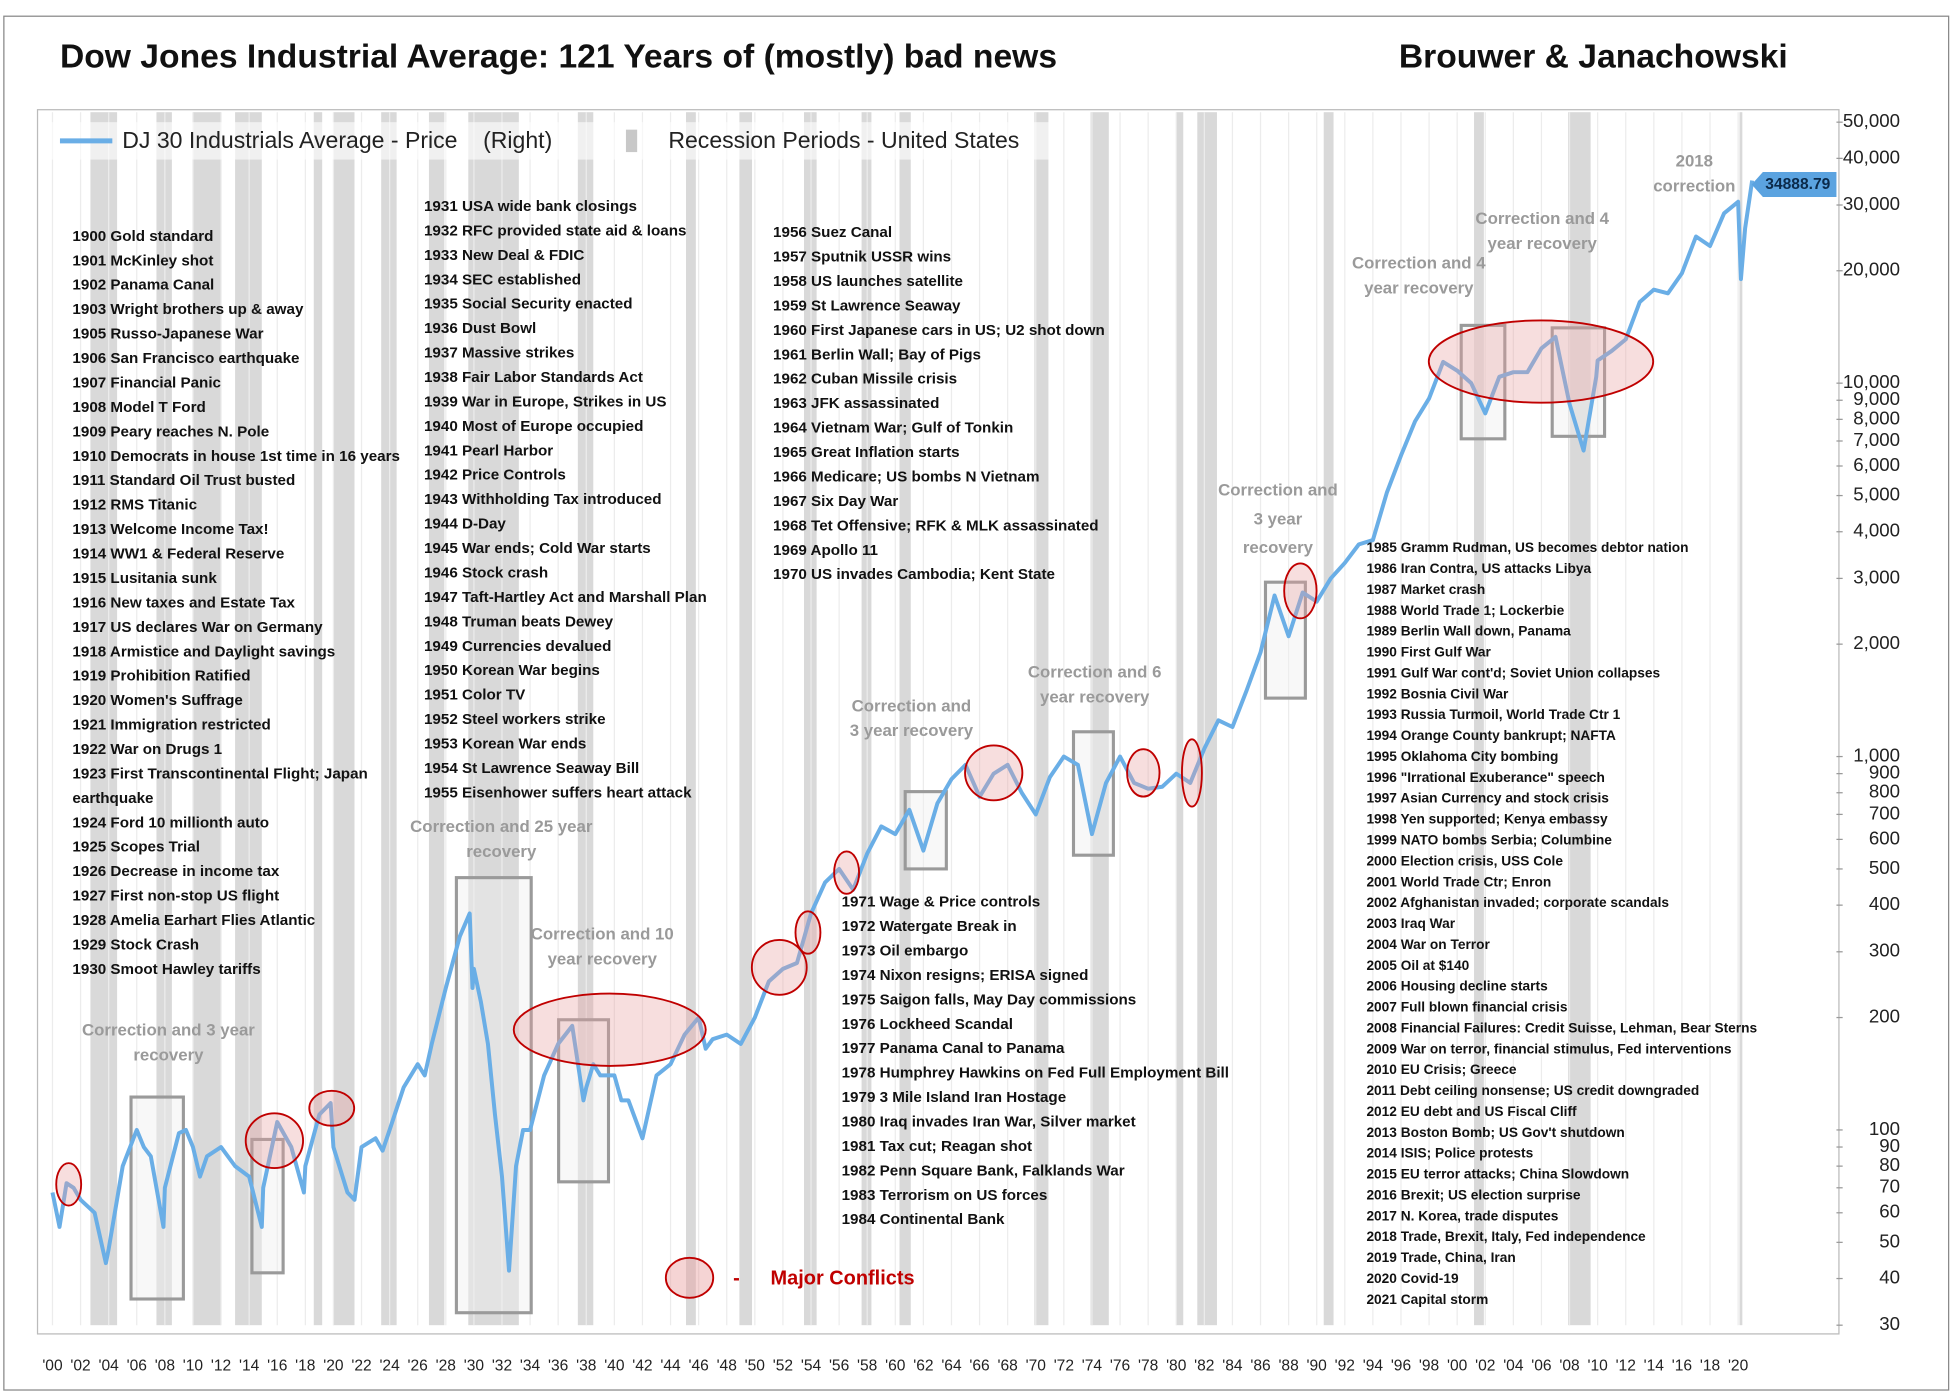  What do you see at coordinates (178, 554) in the screenshot?
I see `event-label: 1914 WW1 & Federal Reserve` at bounding box center [178, 554].